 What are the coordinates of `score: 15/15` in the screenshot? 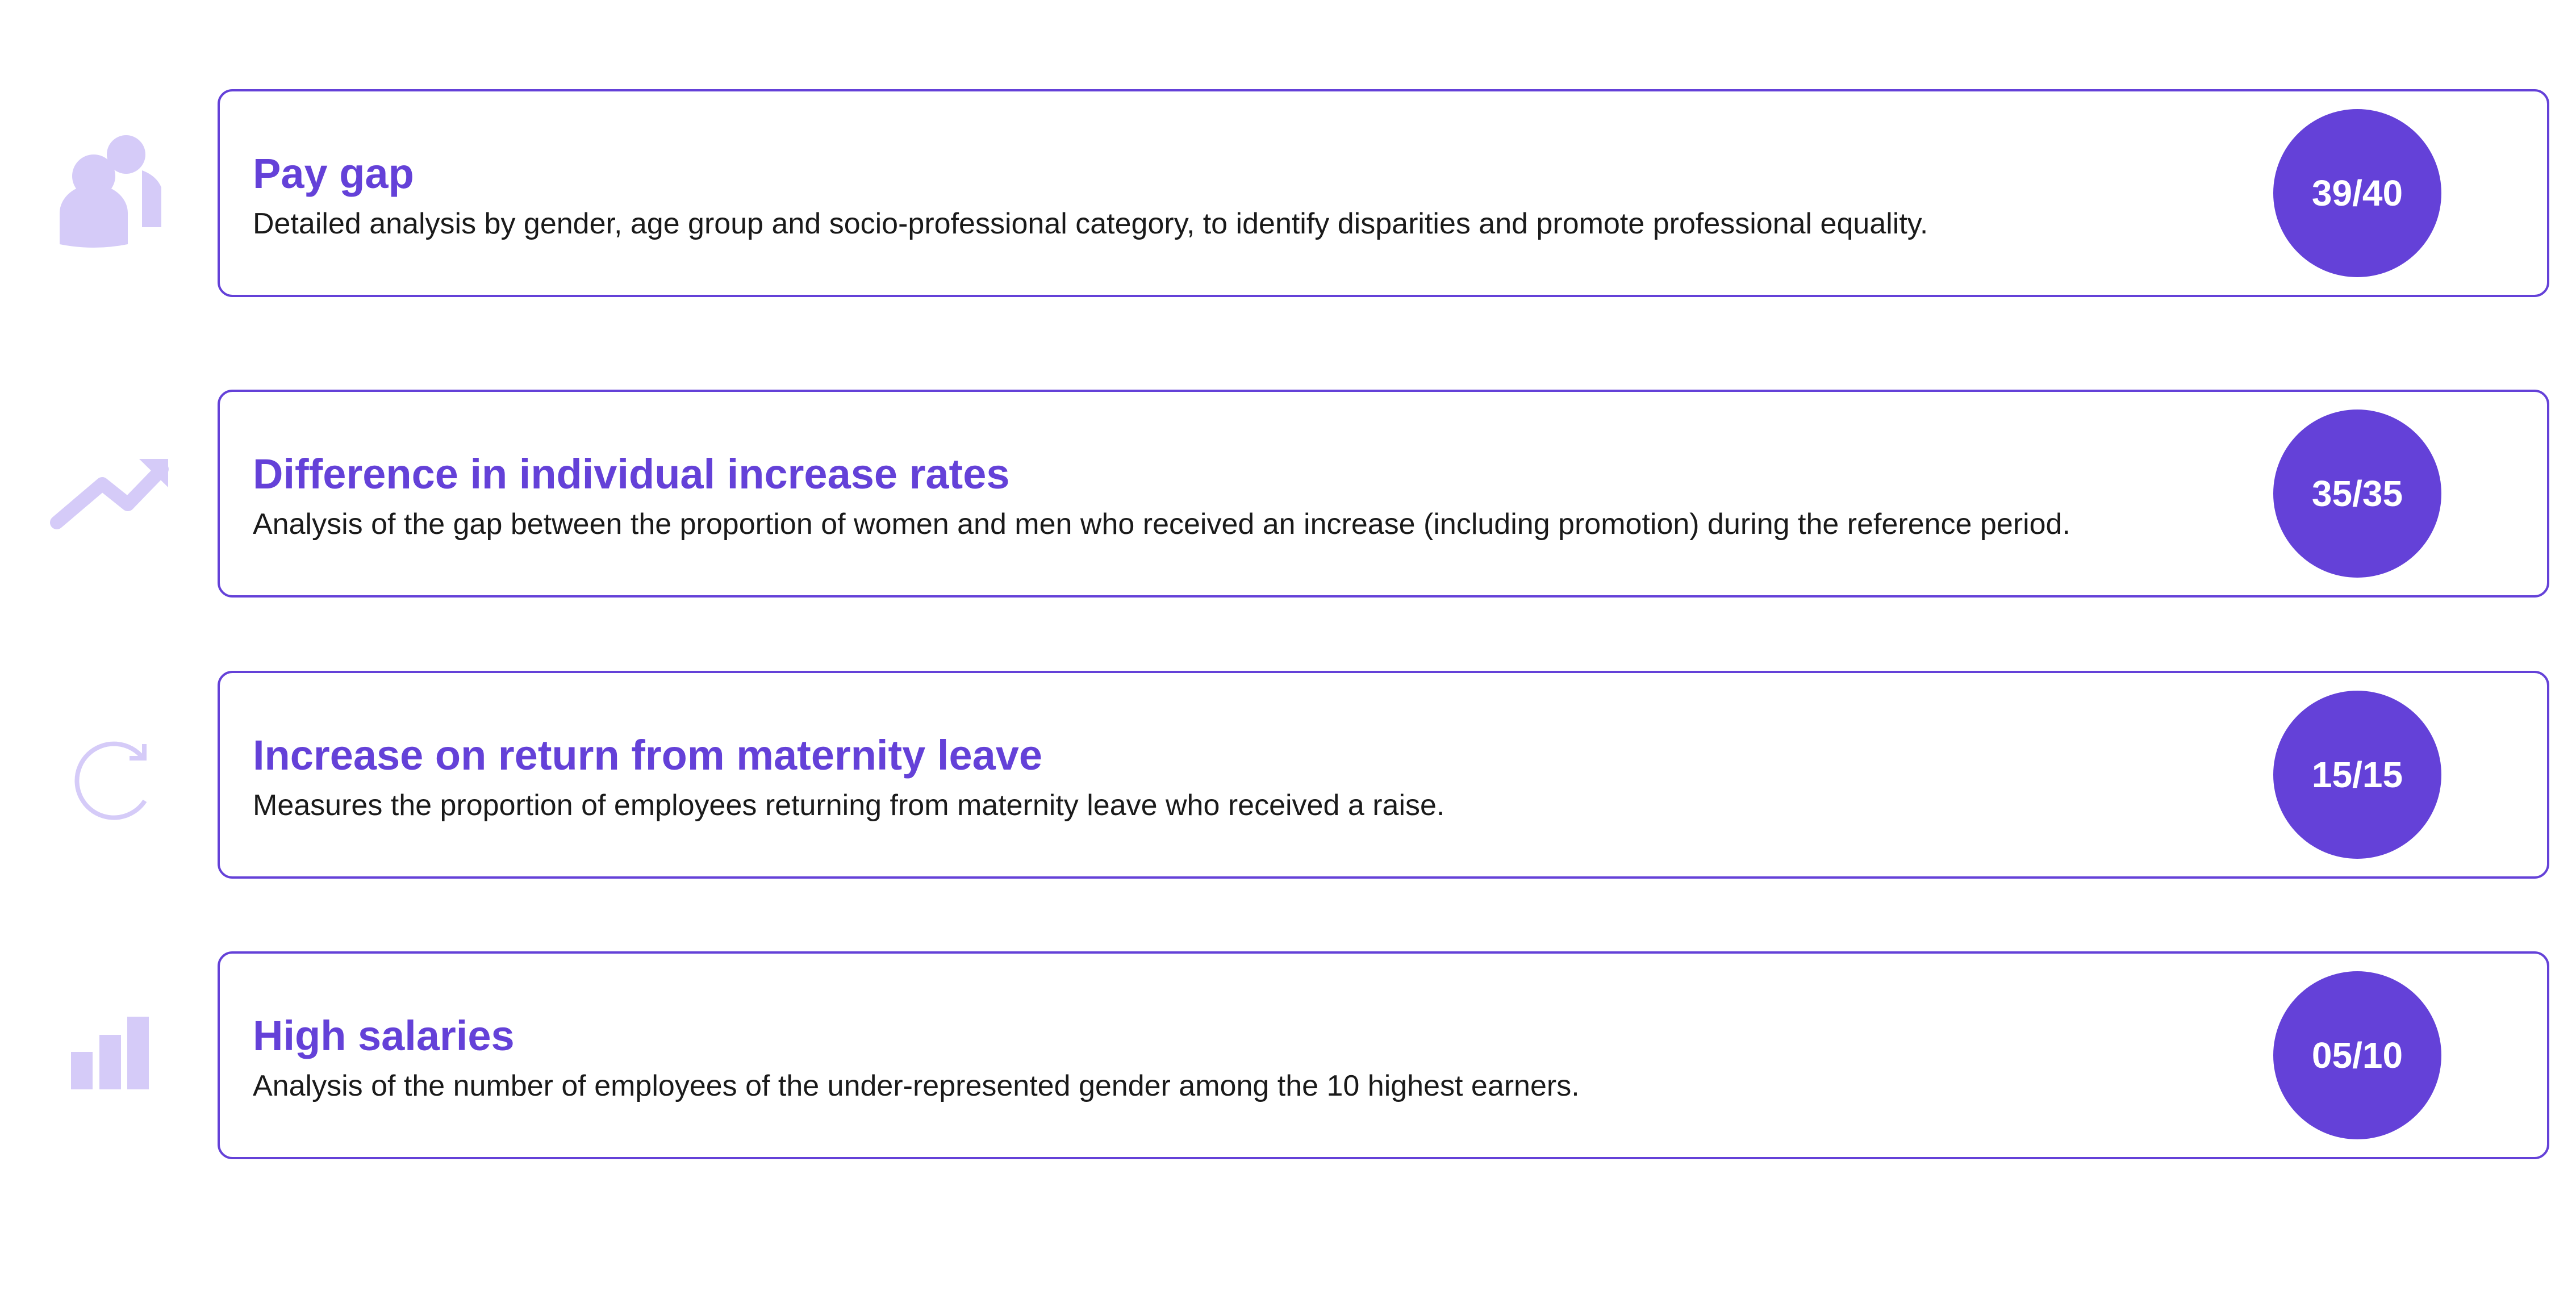 It's located at (2358, 775).